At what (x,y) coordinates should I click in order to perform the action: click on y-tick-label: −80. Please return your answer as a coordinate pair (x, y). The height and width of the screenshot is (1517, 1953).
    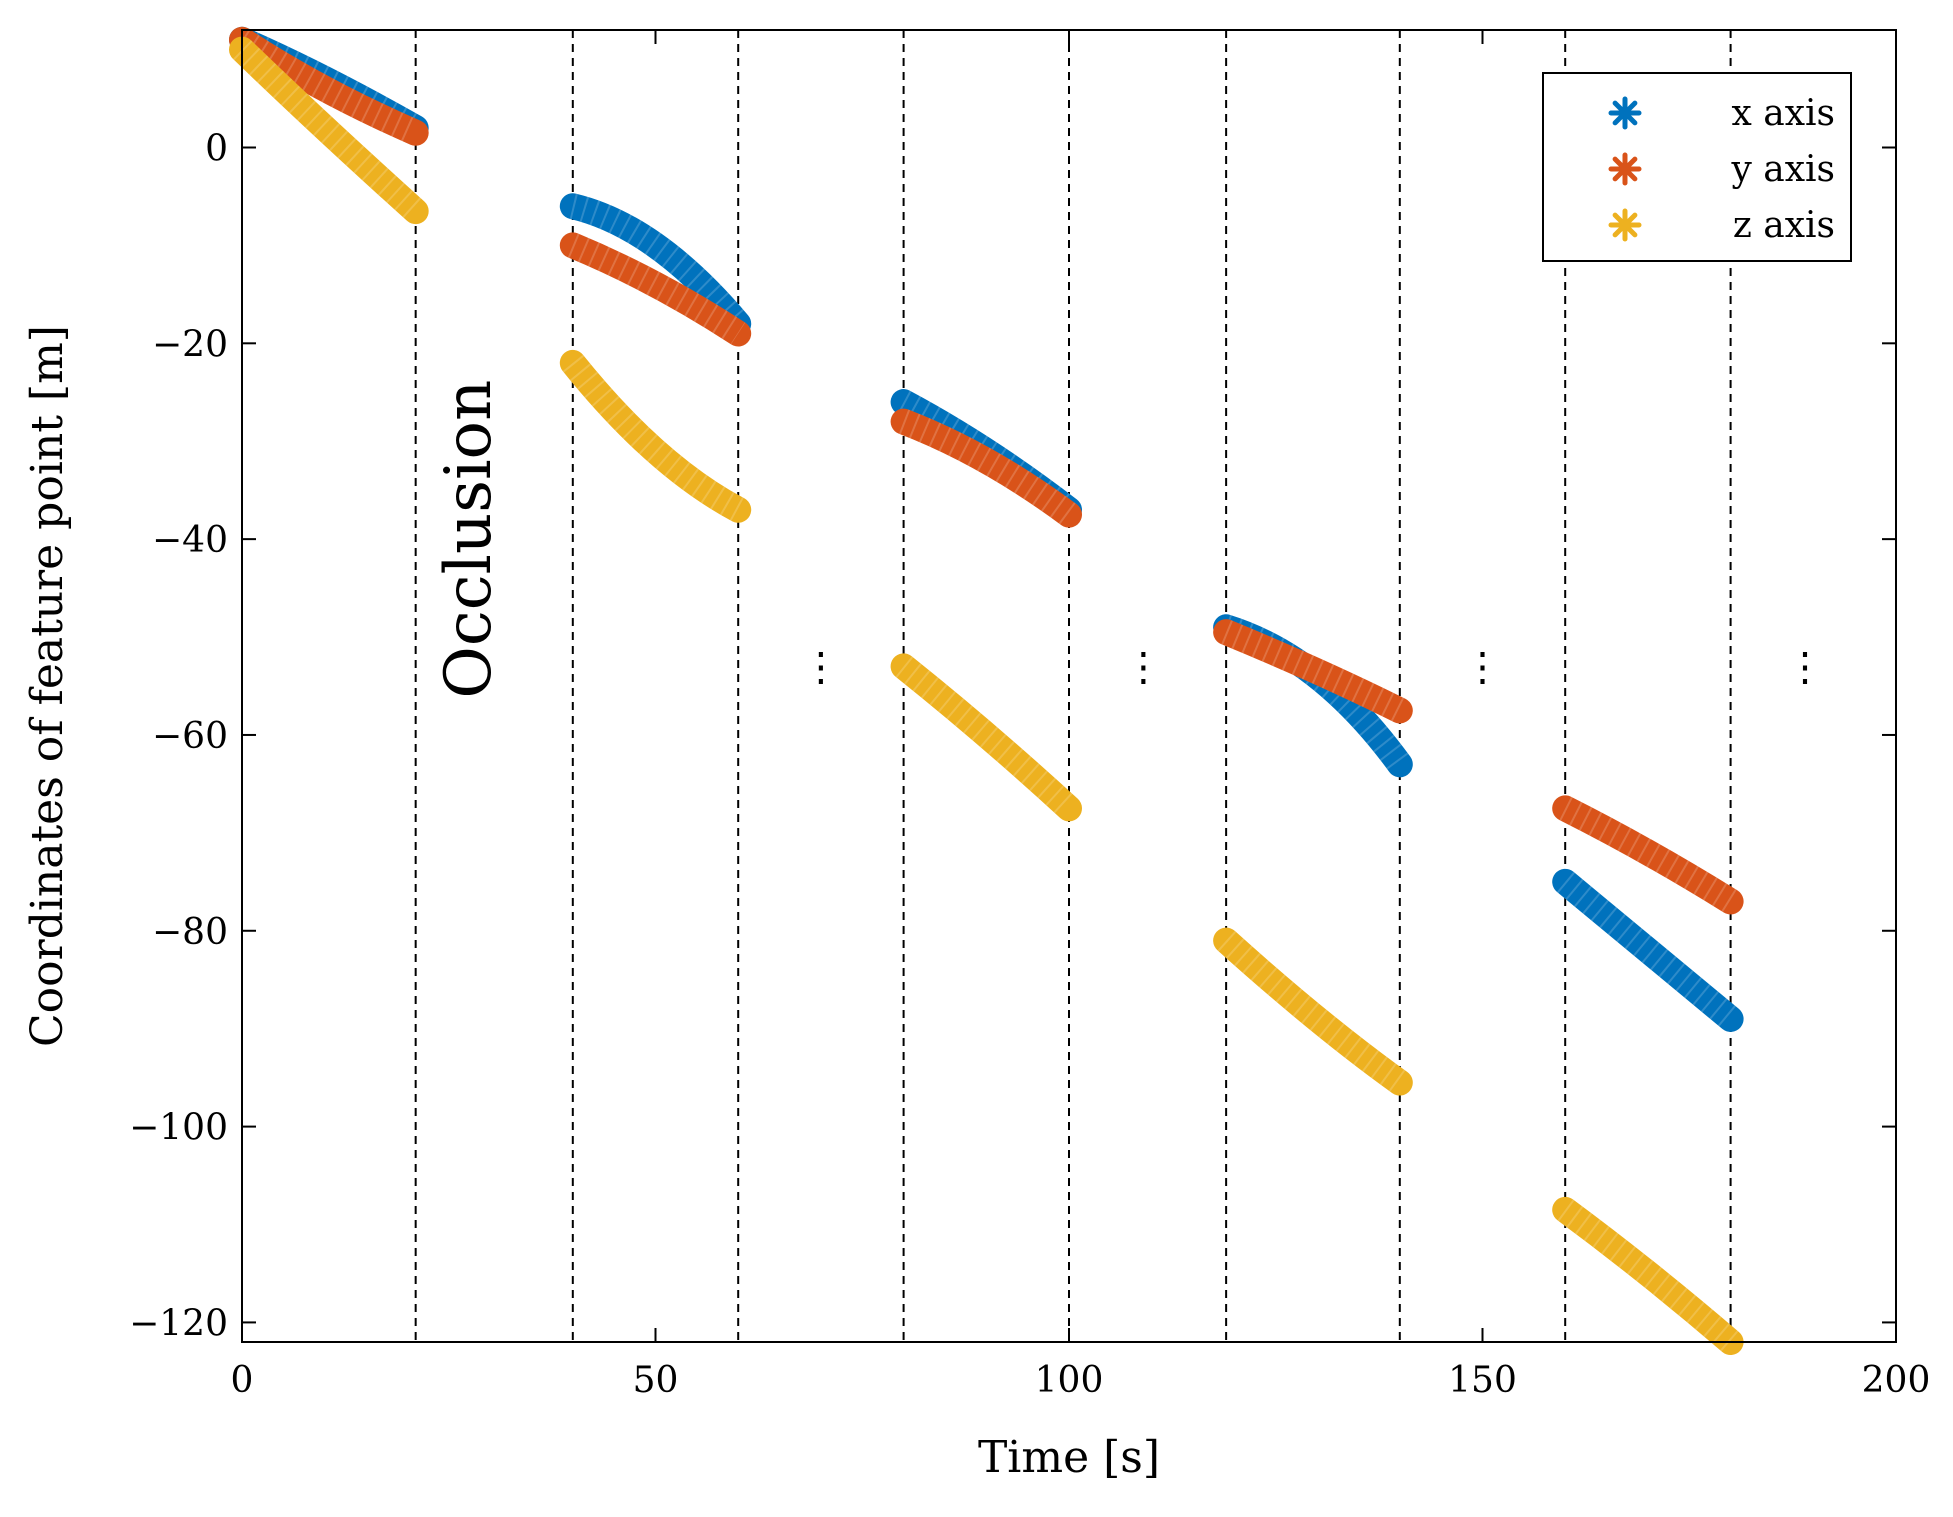
    Looking at the image, I should click on (190, 932).